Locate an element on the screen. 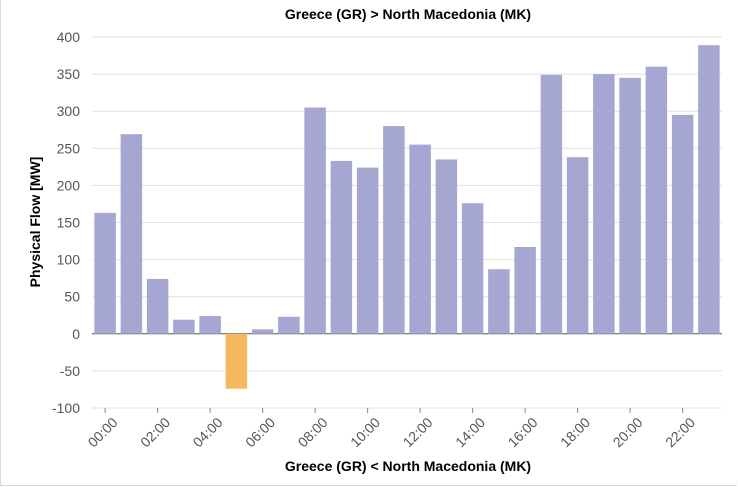  x-tick-label: 16:00 is located at coordinates (523, 432).